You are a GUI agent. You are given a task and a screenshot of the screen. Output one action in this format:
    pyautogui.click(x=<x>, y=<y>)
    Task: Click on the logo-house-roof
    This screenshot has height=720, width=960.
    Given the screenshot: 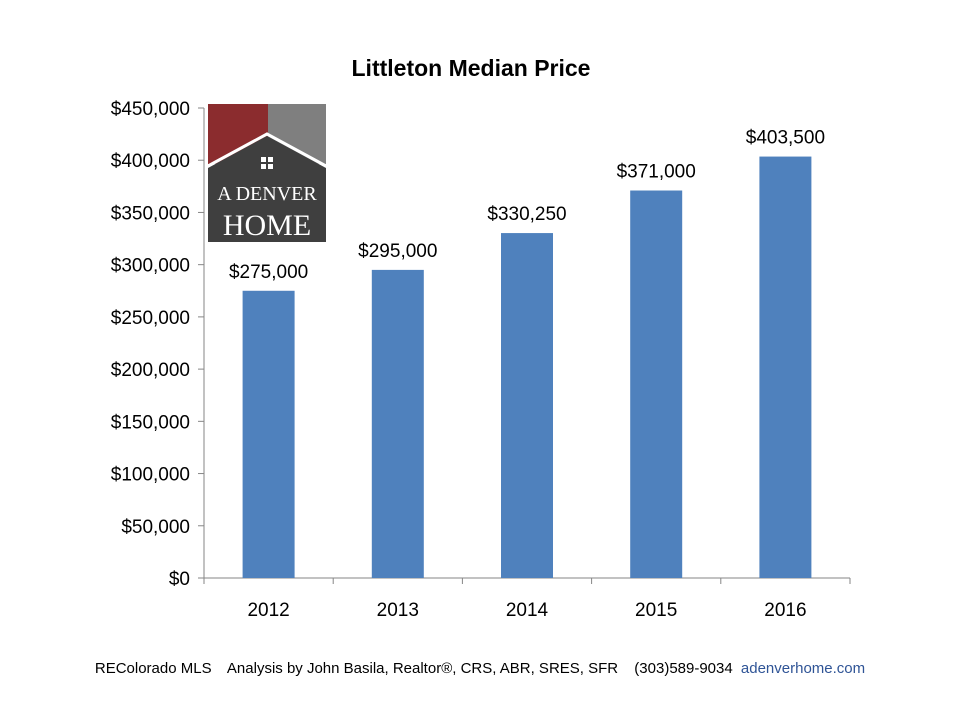 What is the action you would take?
    pyautogui.click(x=267, y=189)
    